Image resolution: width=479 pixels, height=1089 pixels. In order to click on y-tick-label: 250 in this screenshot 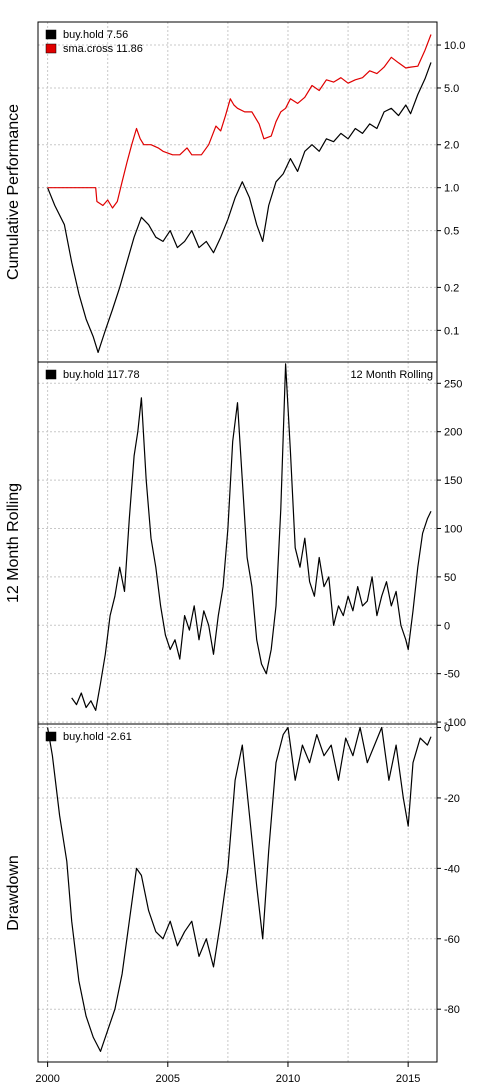, I will do `click(453, 384)`.